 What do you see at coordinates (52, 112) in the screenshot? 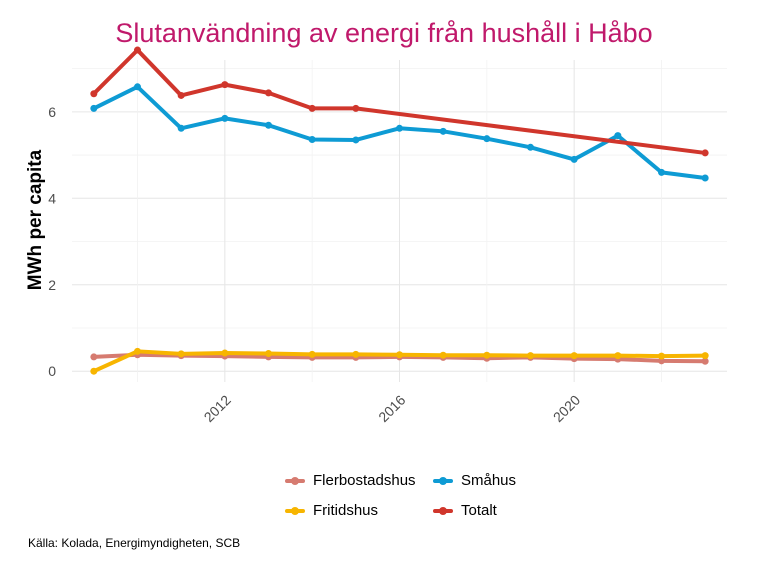
I see `y-tick-label: 6` at bounding box center [52, 112].